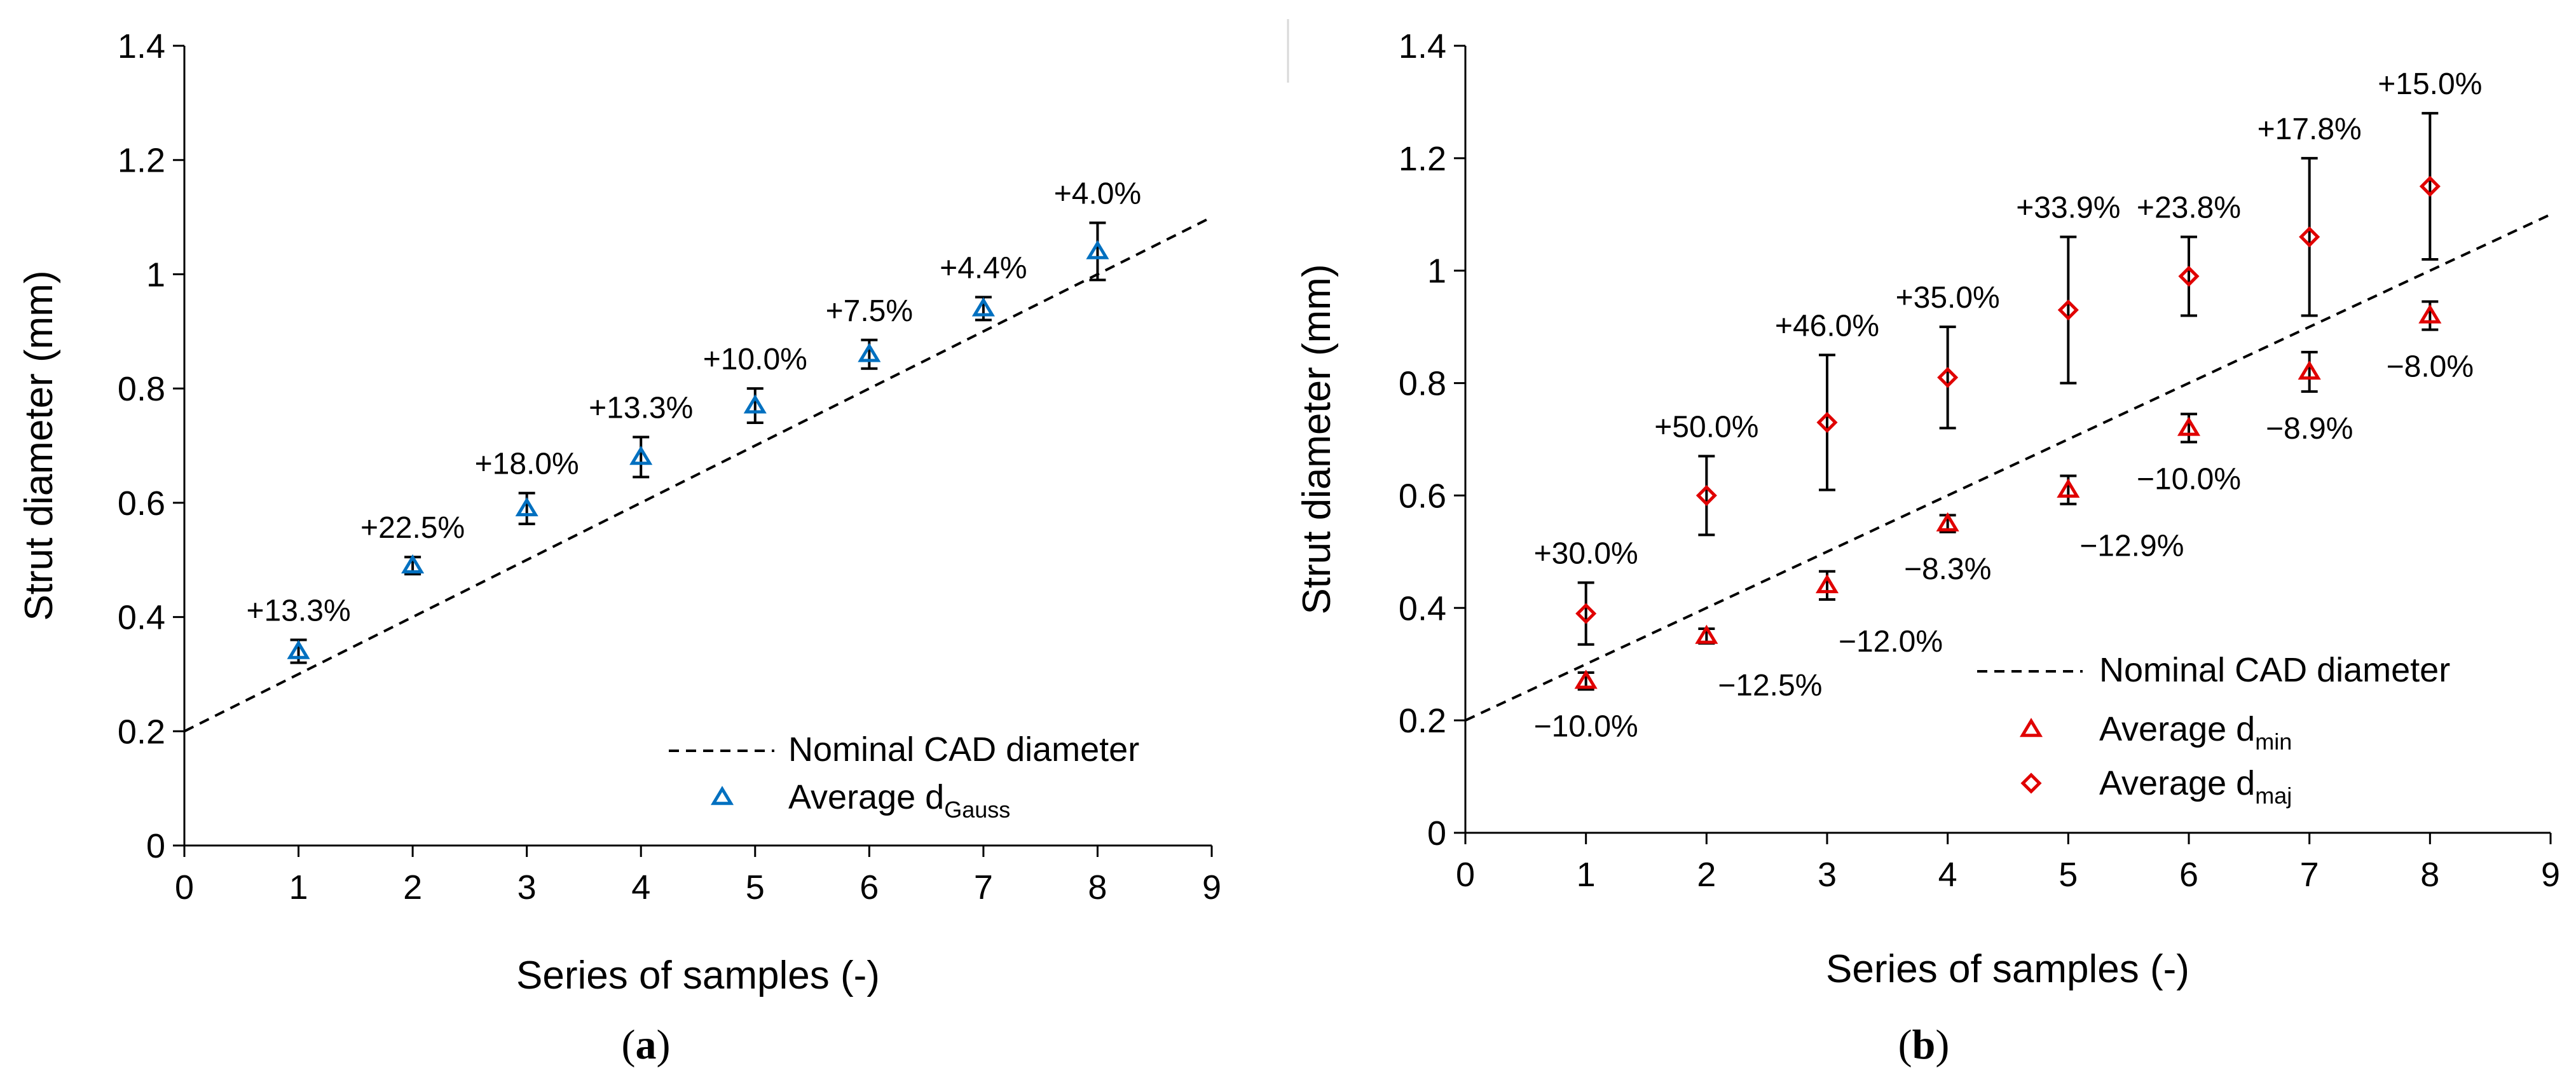 The image size is (2576, 1089). I want to click on legend-label-series: Average dmaj, so click(2195, 786).